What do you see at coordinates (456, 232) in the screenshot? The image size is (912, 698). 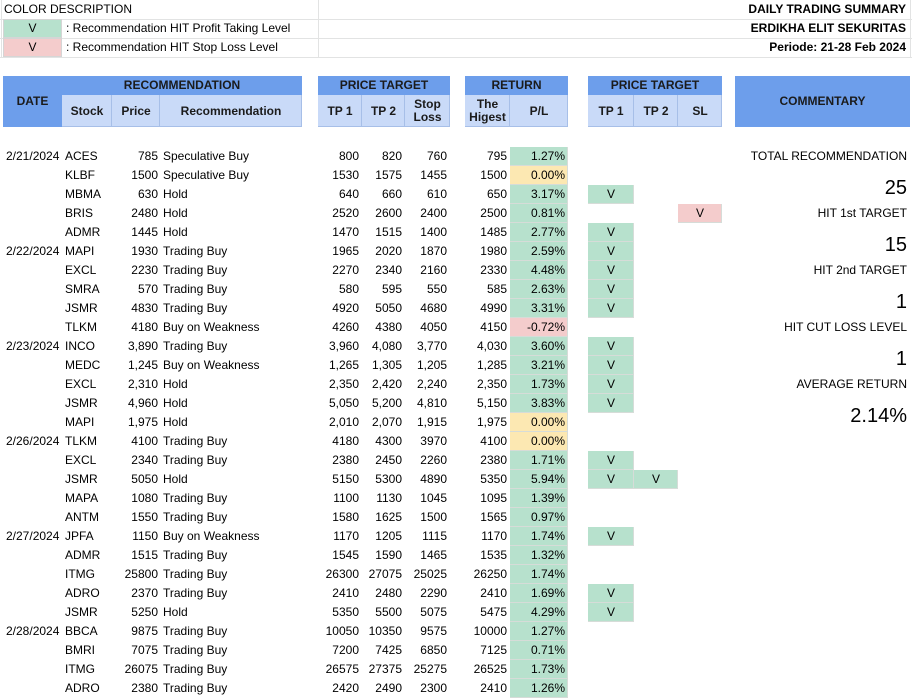 I see `table-row: ADMR 1445 Hold 1470 1515 1400 1485 2.77% V` at bounding box center [456, 232].